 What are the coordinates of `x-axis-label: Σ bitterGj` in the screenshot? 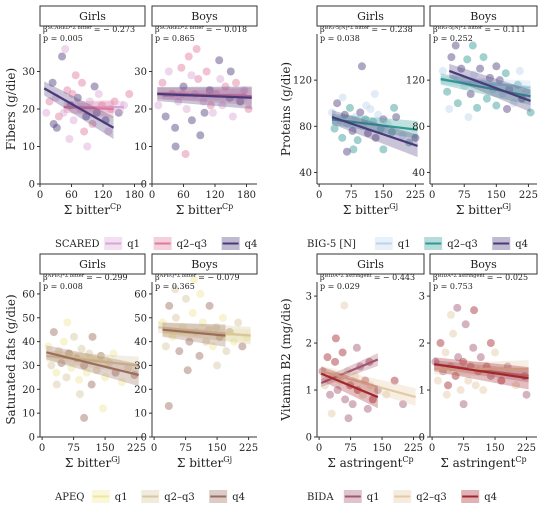 It's located at (483, 209).